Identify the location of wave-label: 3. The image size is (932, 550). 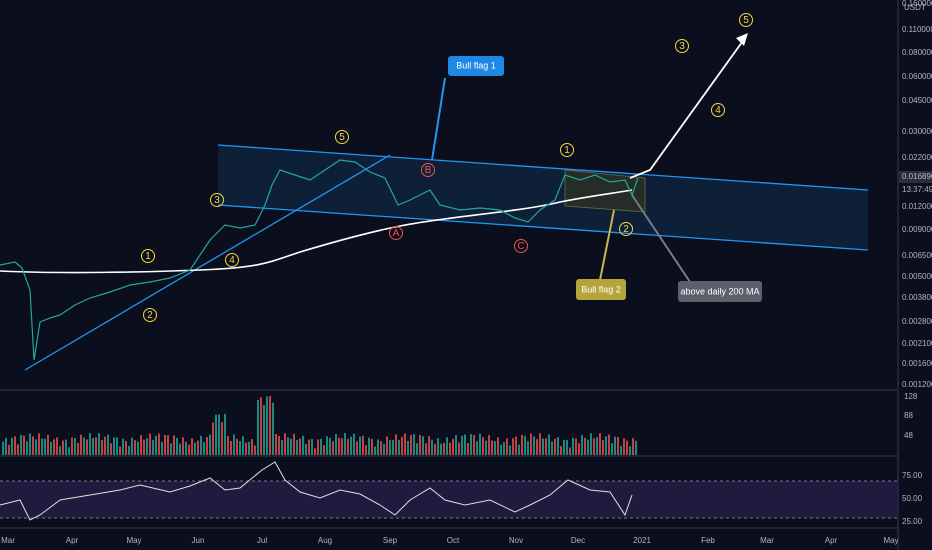
(682, 46).